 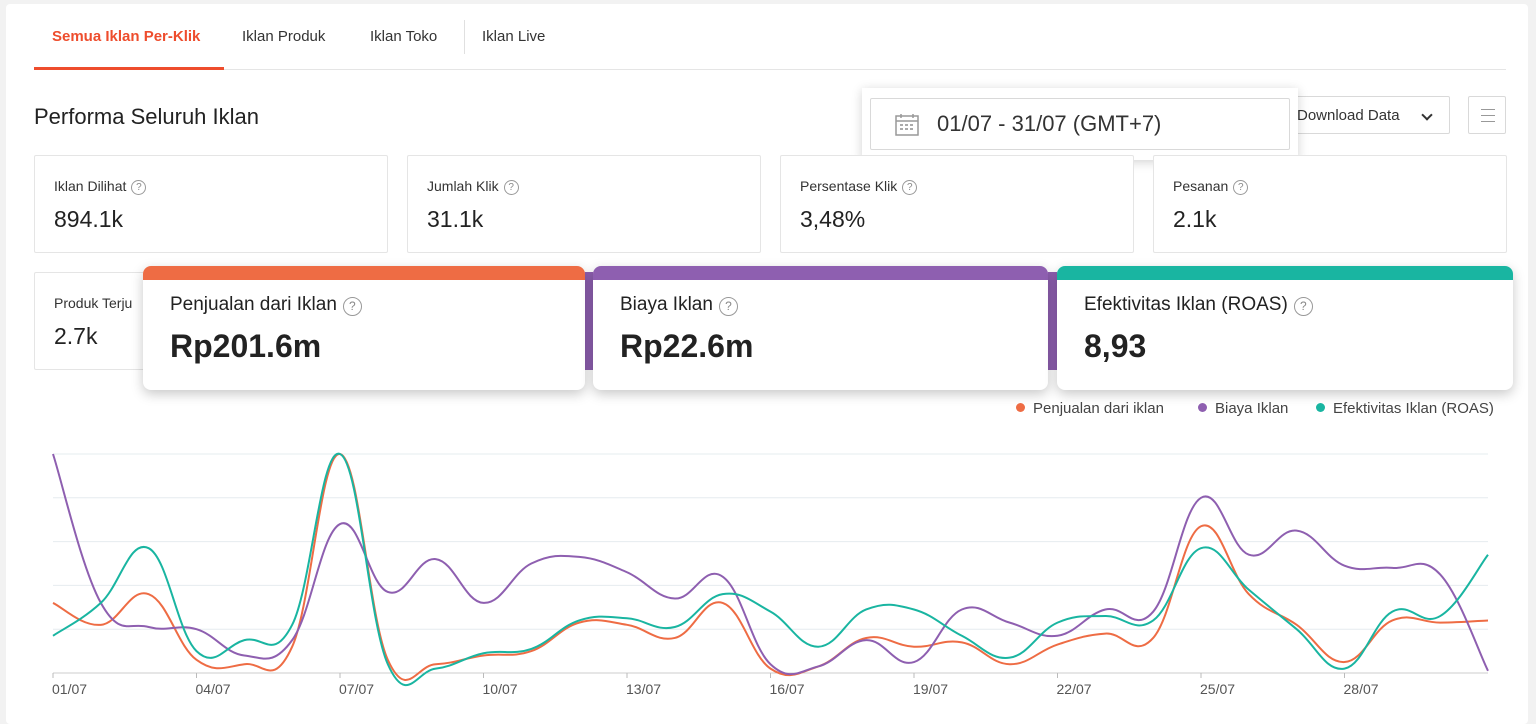 What do you see at coordinates (930, 689) in the screenshot?
I see `x-tick-label: 19/07` at bounding box center [930, 689].